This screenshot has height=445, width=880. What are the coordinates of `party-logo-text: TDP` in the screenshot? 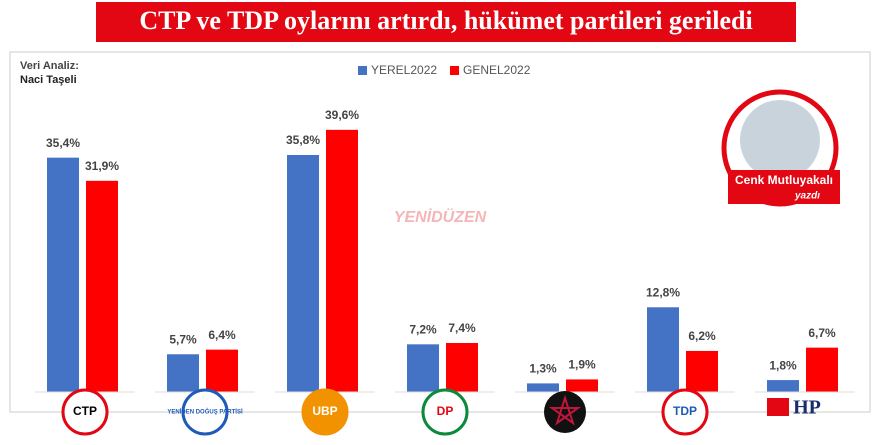 It's located at (685, 411).